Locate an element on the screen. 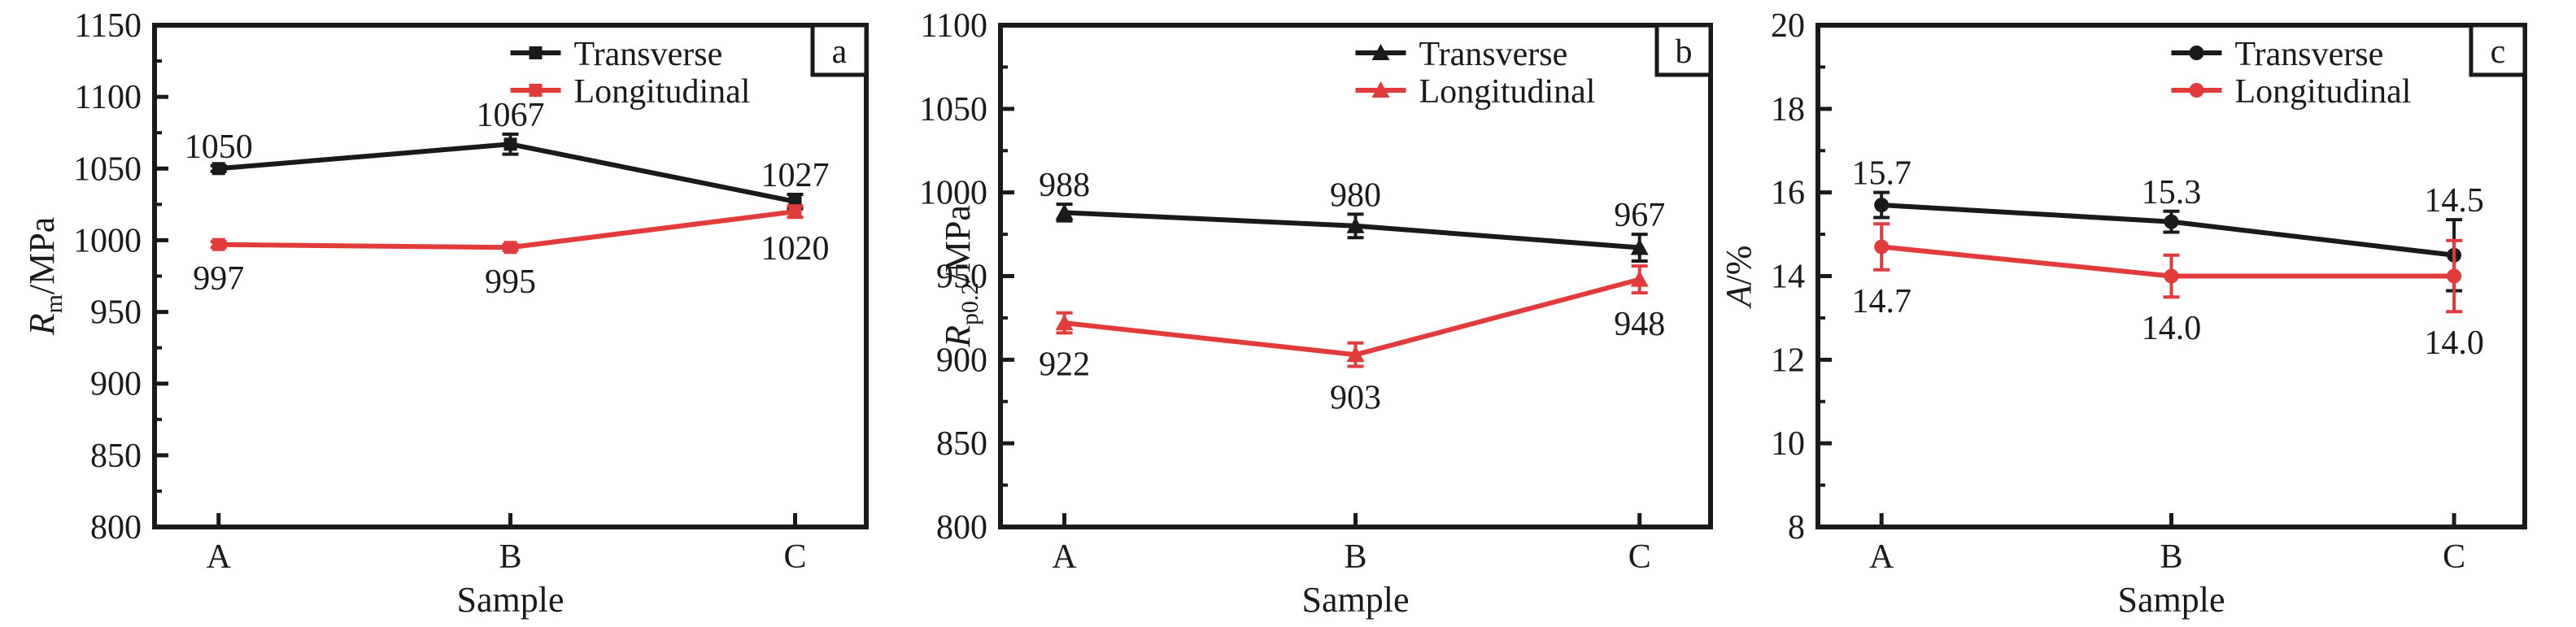  data-point-label: 1027 is located at coordinates (795, 175).